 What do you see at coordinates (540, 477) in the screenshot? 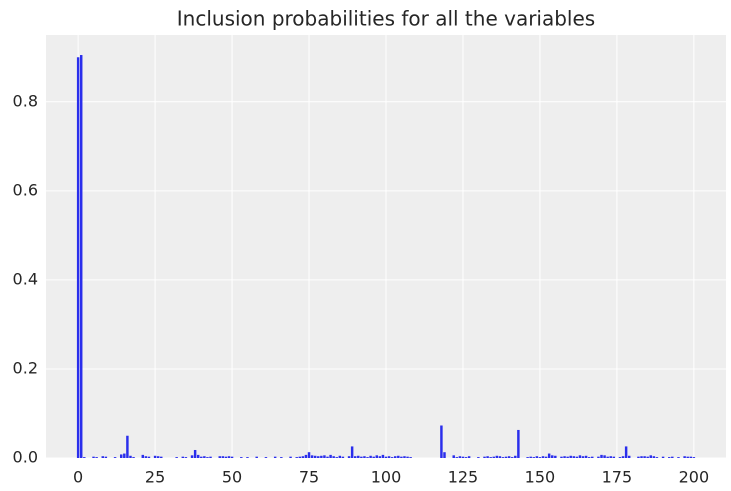
I see `x-tick-label: 150` at bounding box center [540, 477].